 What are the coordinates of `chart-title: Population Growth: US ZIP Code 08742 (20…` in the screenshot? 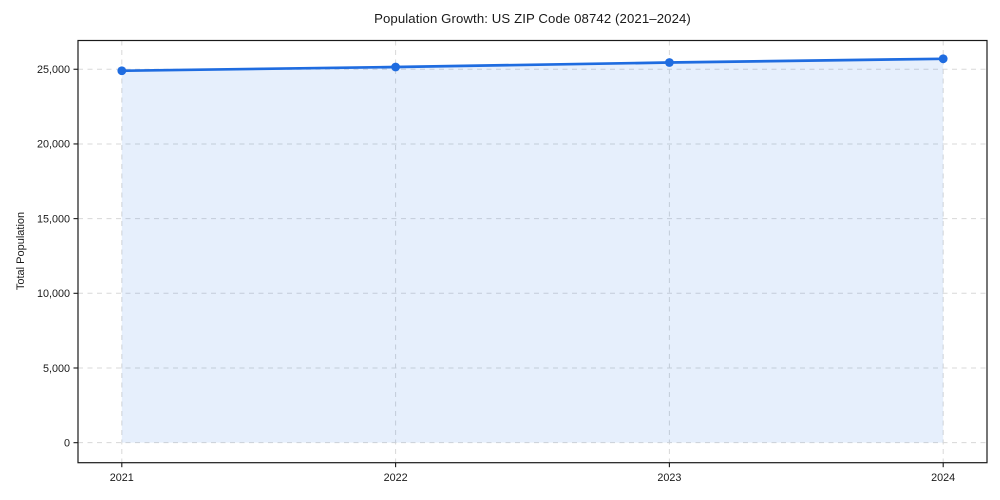 It's located at (532, 18).